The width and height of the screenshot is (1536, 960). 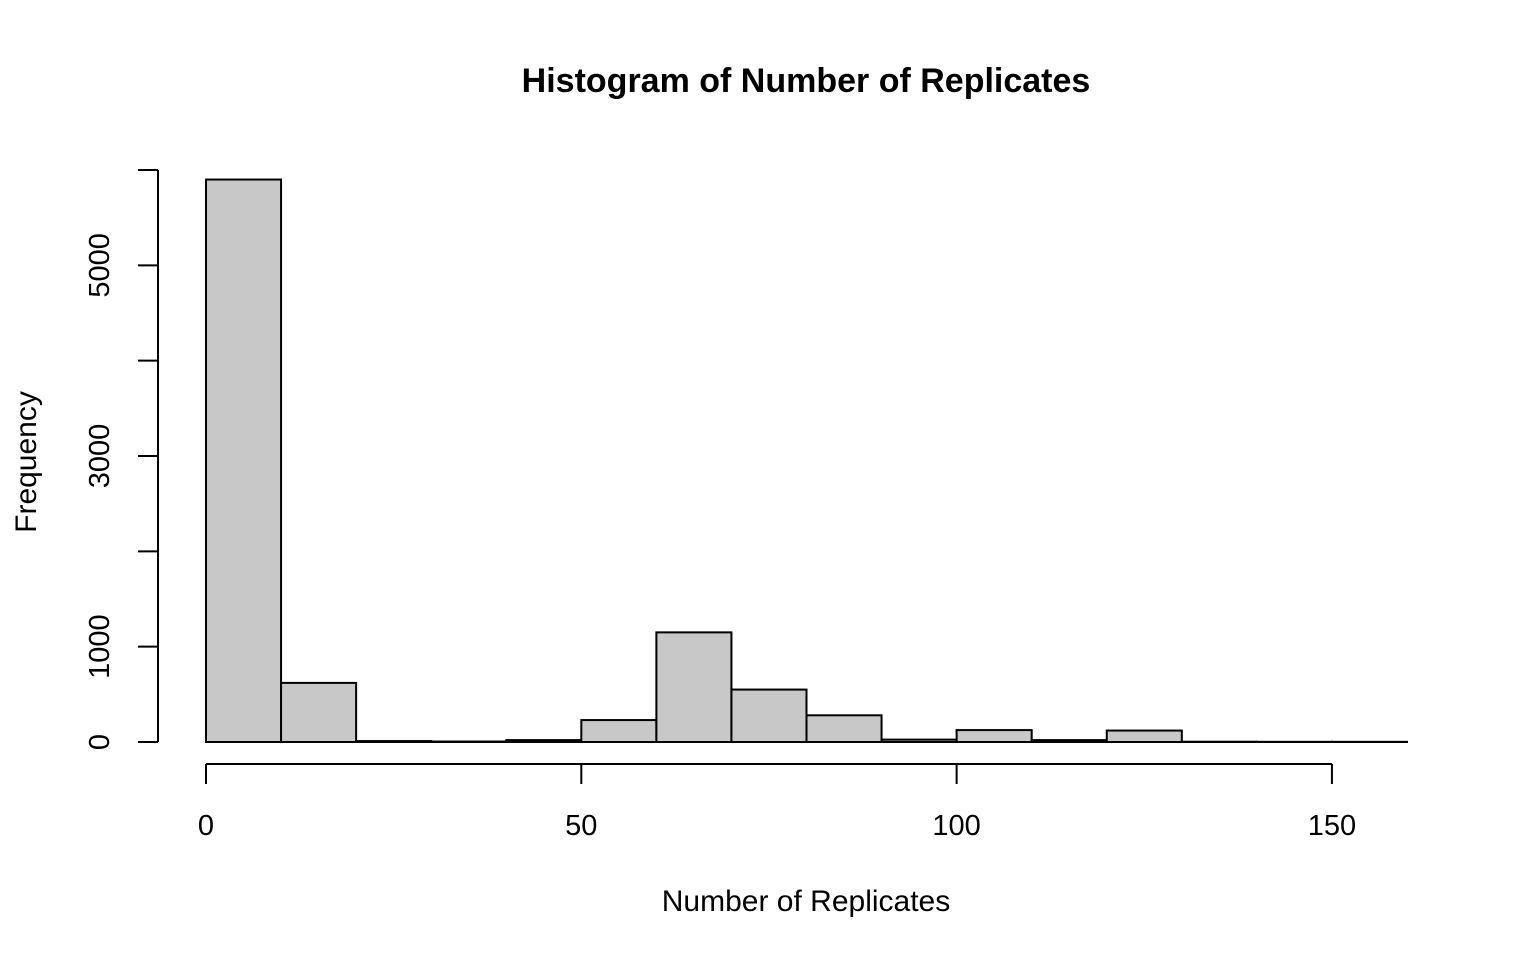 I want to click on x-tick-label-100: 100, so click(x=956, y=826).